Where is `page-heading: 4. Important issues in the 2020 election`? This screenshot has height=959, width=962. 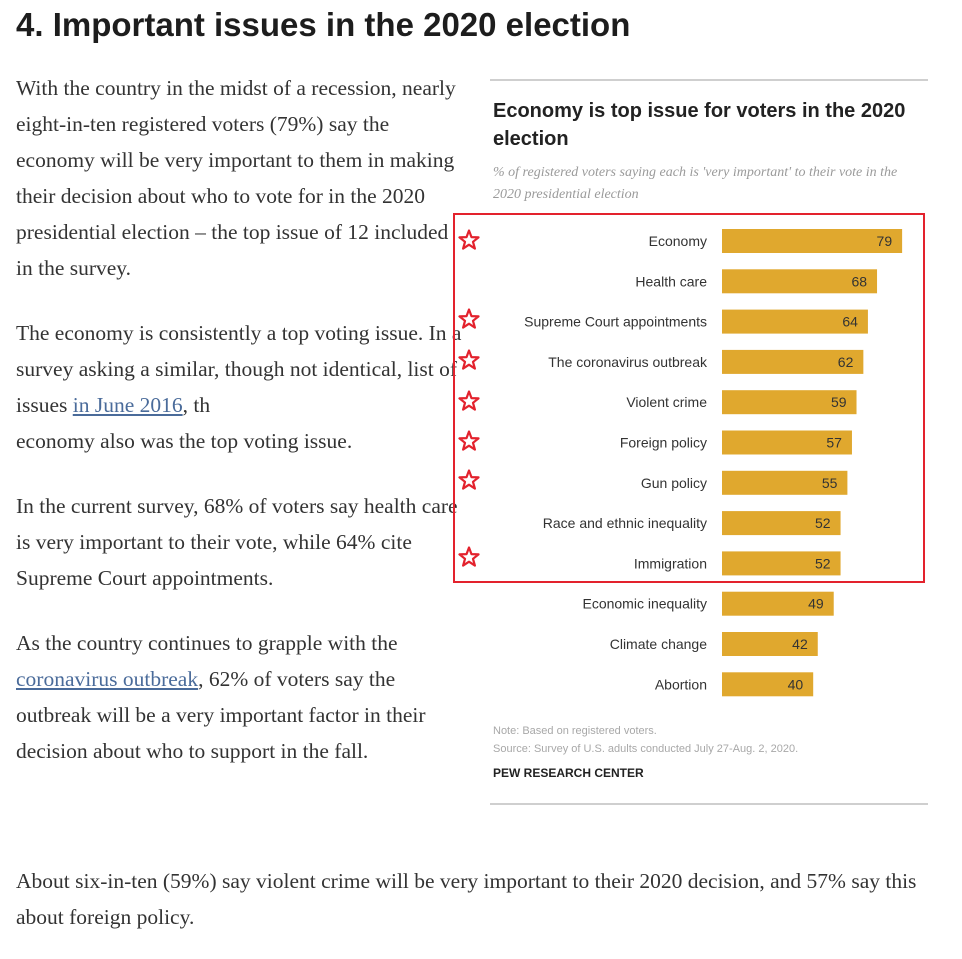 page-heading: 4. Important issues in the 2020 election is located at coordinates (323, 24).